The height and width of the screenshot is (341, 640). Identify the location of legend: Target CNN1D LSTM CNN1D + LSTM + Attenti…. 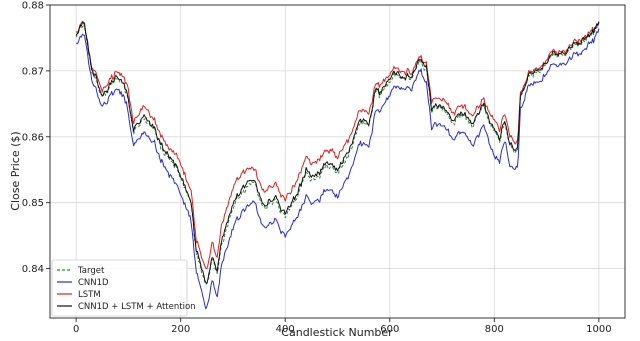
(123, 288).